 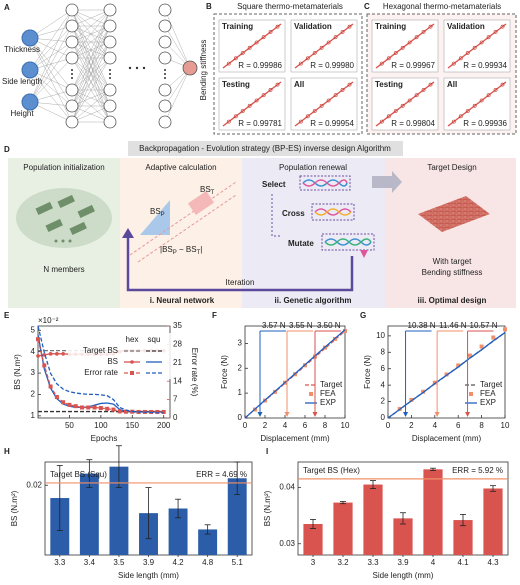 What do you see at coordinates (388, 425) in the screenshot?
I see `x-tick-label: 0` at bounding box center [388, 425].